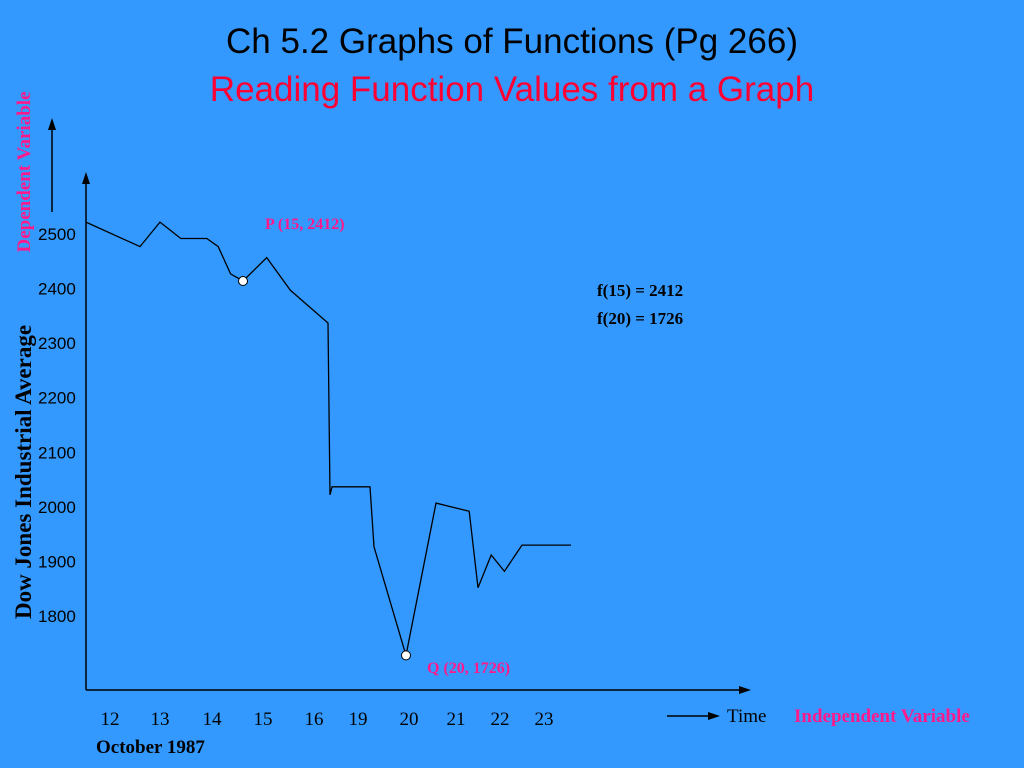 The width and height of the screenshot is (1024, 768). I want to click on time-arrow-head, so click(714, 716).